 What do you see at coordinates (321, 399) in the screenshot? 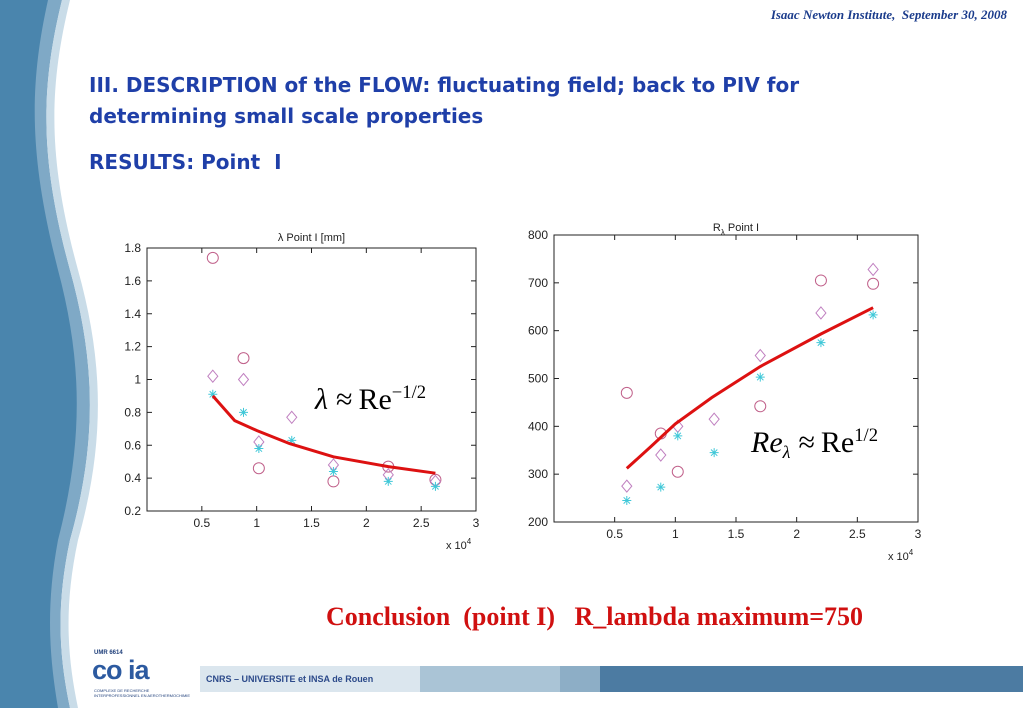
I see `equation-lhs: λ` at bounding box center [321, 399].